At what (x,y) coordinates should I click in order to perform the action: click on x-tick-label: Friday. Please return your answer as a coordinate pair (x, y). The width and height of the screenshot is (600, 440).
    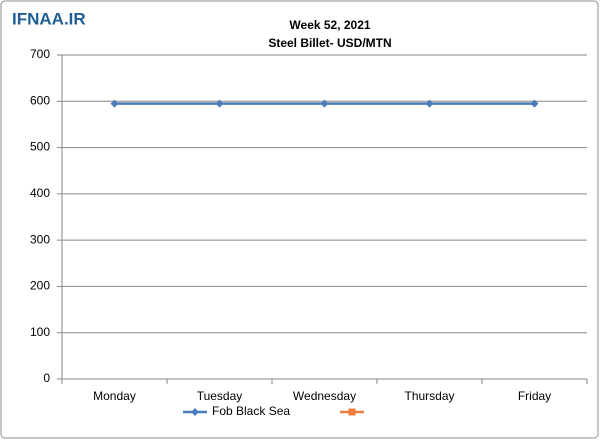
    Looking at the image, I should click on (534, 396).